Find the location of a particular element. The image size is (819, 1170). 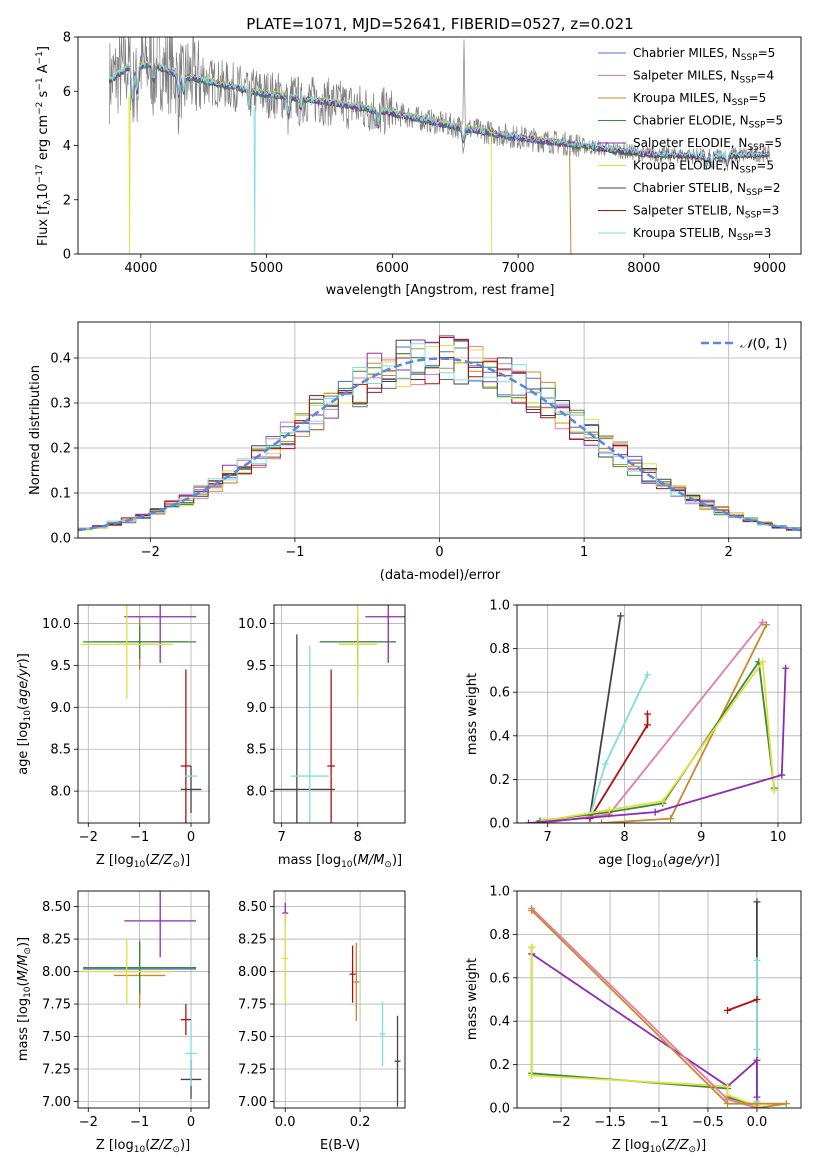

mass-vs-ebv-panel: 0.0 0.2 7.00 7.25 7.50 7.75 8.00 8.25 8.50 E(B-V) is located at coordinates (322, 1021).